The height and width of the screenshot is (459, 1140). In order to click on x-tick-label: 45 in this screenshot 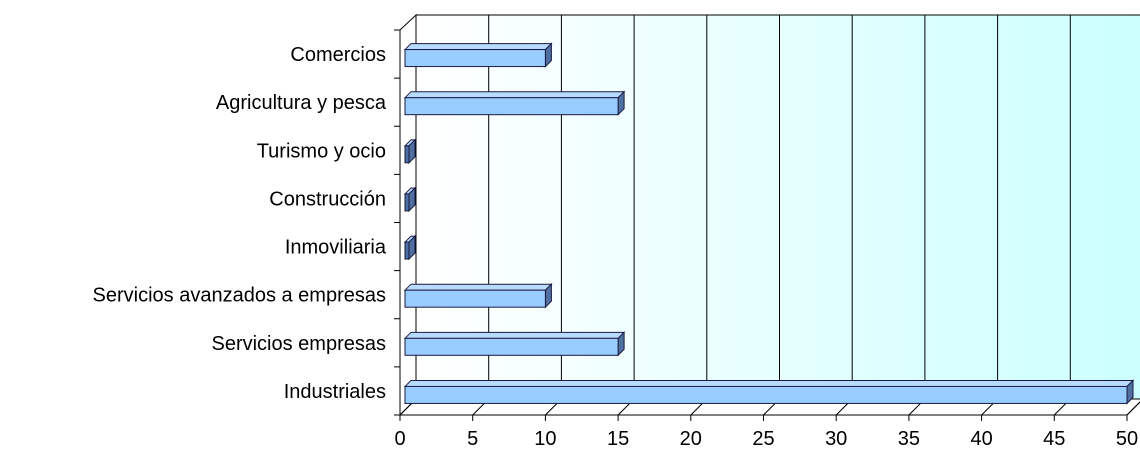, I will do `click(1054, 439)`.